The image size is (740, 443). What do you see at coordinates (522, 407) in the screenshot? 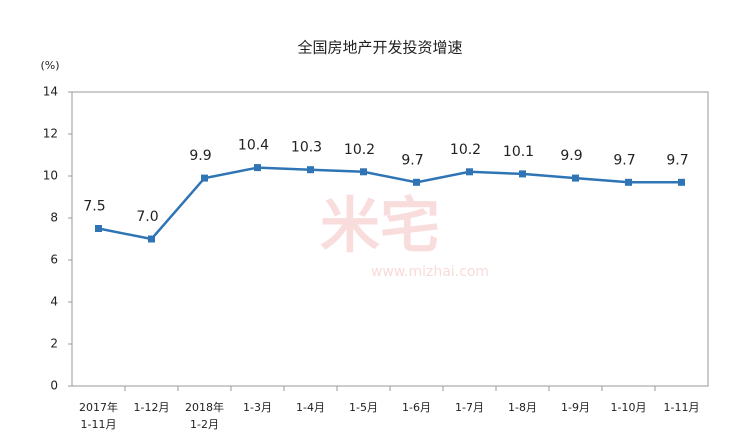
I see `x-tick-label: 1-8月` at bounding box center [522, 407].